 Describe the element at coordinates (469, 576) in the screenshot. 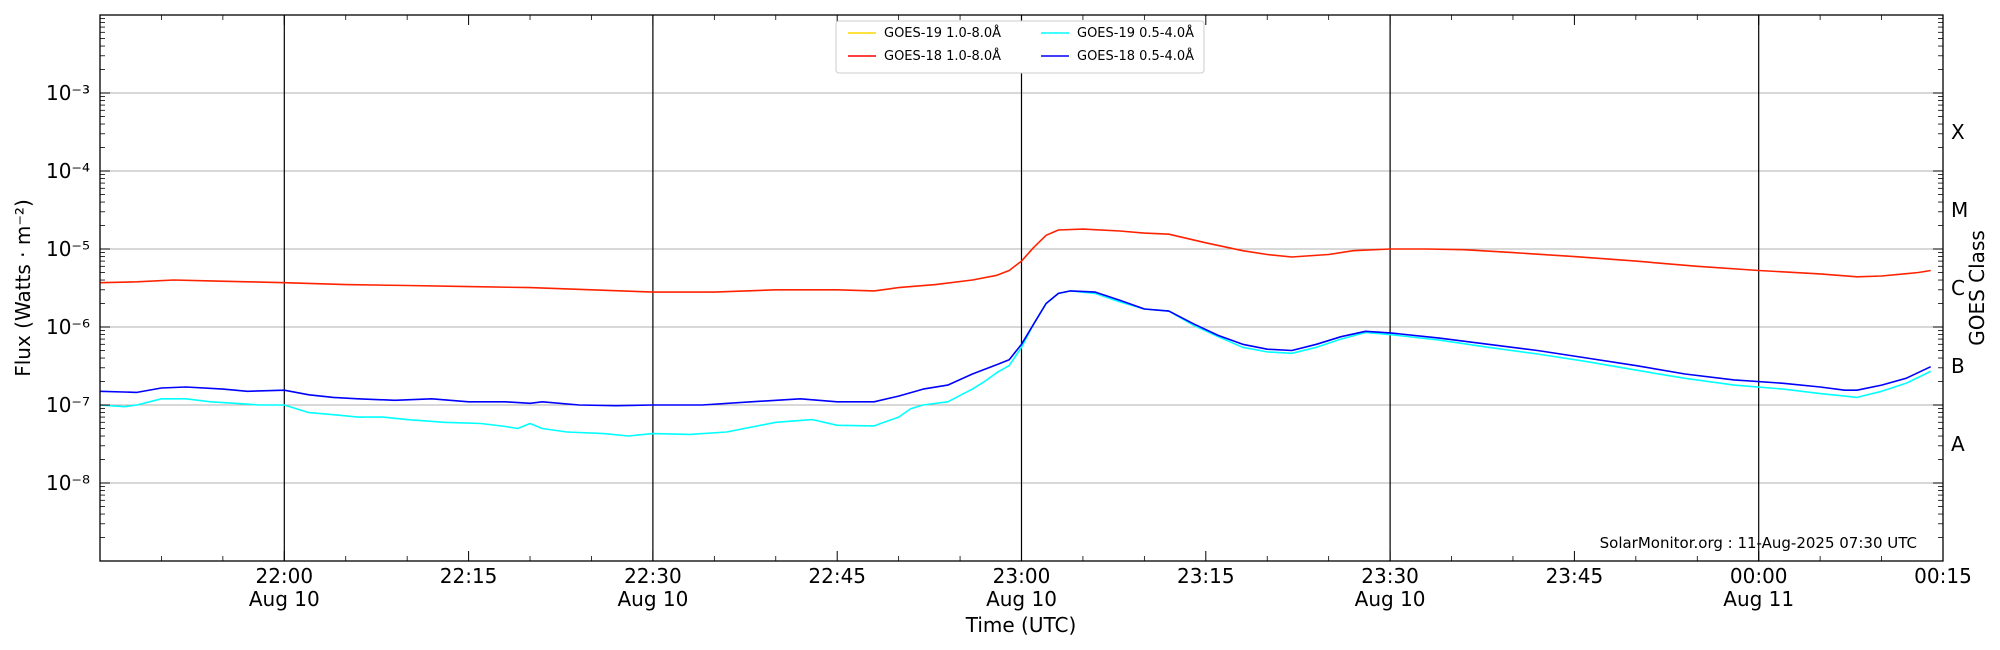

I see `x-tick-label-time: 22:15` at that location.